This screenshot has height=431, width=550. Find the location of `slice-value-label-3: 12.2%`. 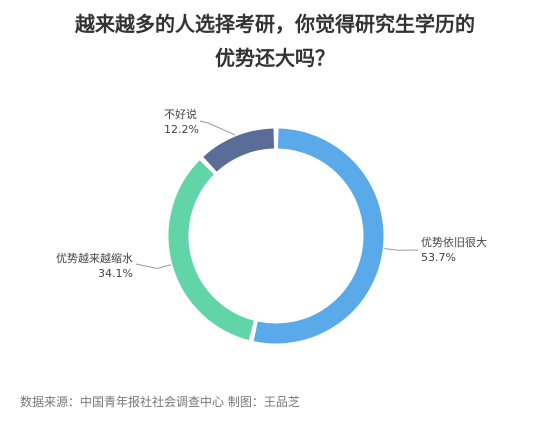

slice-value-label-3: 12.2% is located at coordinates (181, 129).